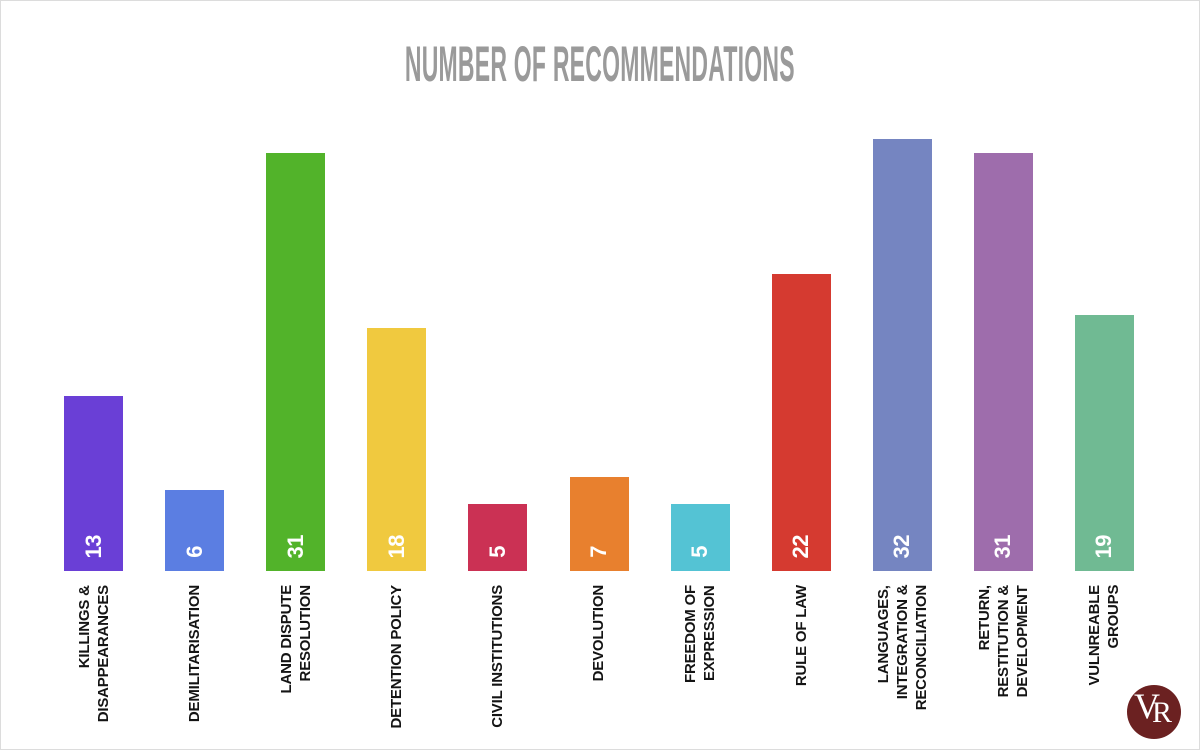 The height and width of the screenshot is (751, 1200). Describe the element at coordinates (902, 355) in the screenshot. I see `bar: 32` at that location.